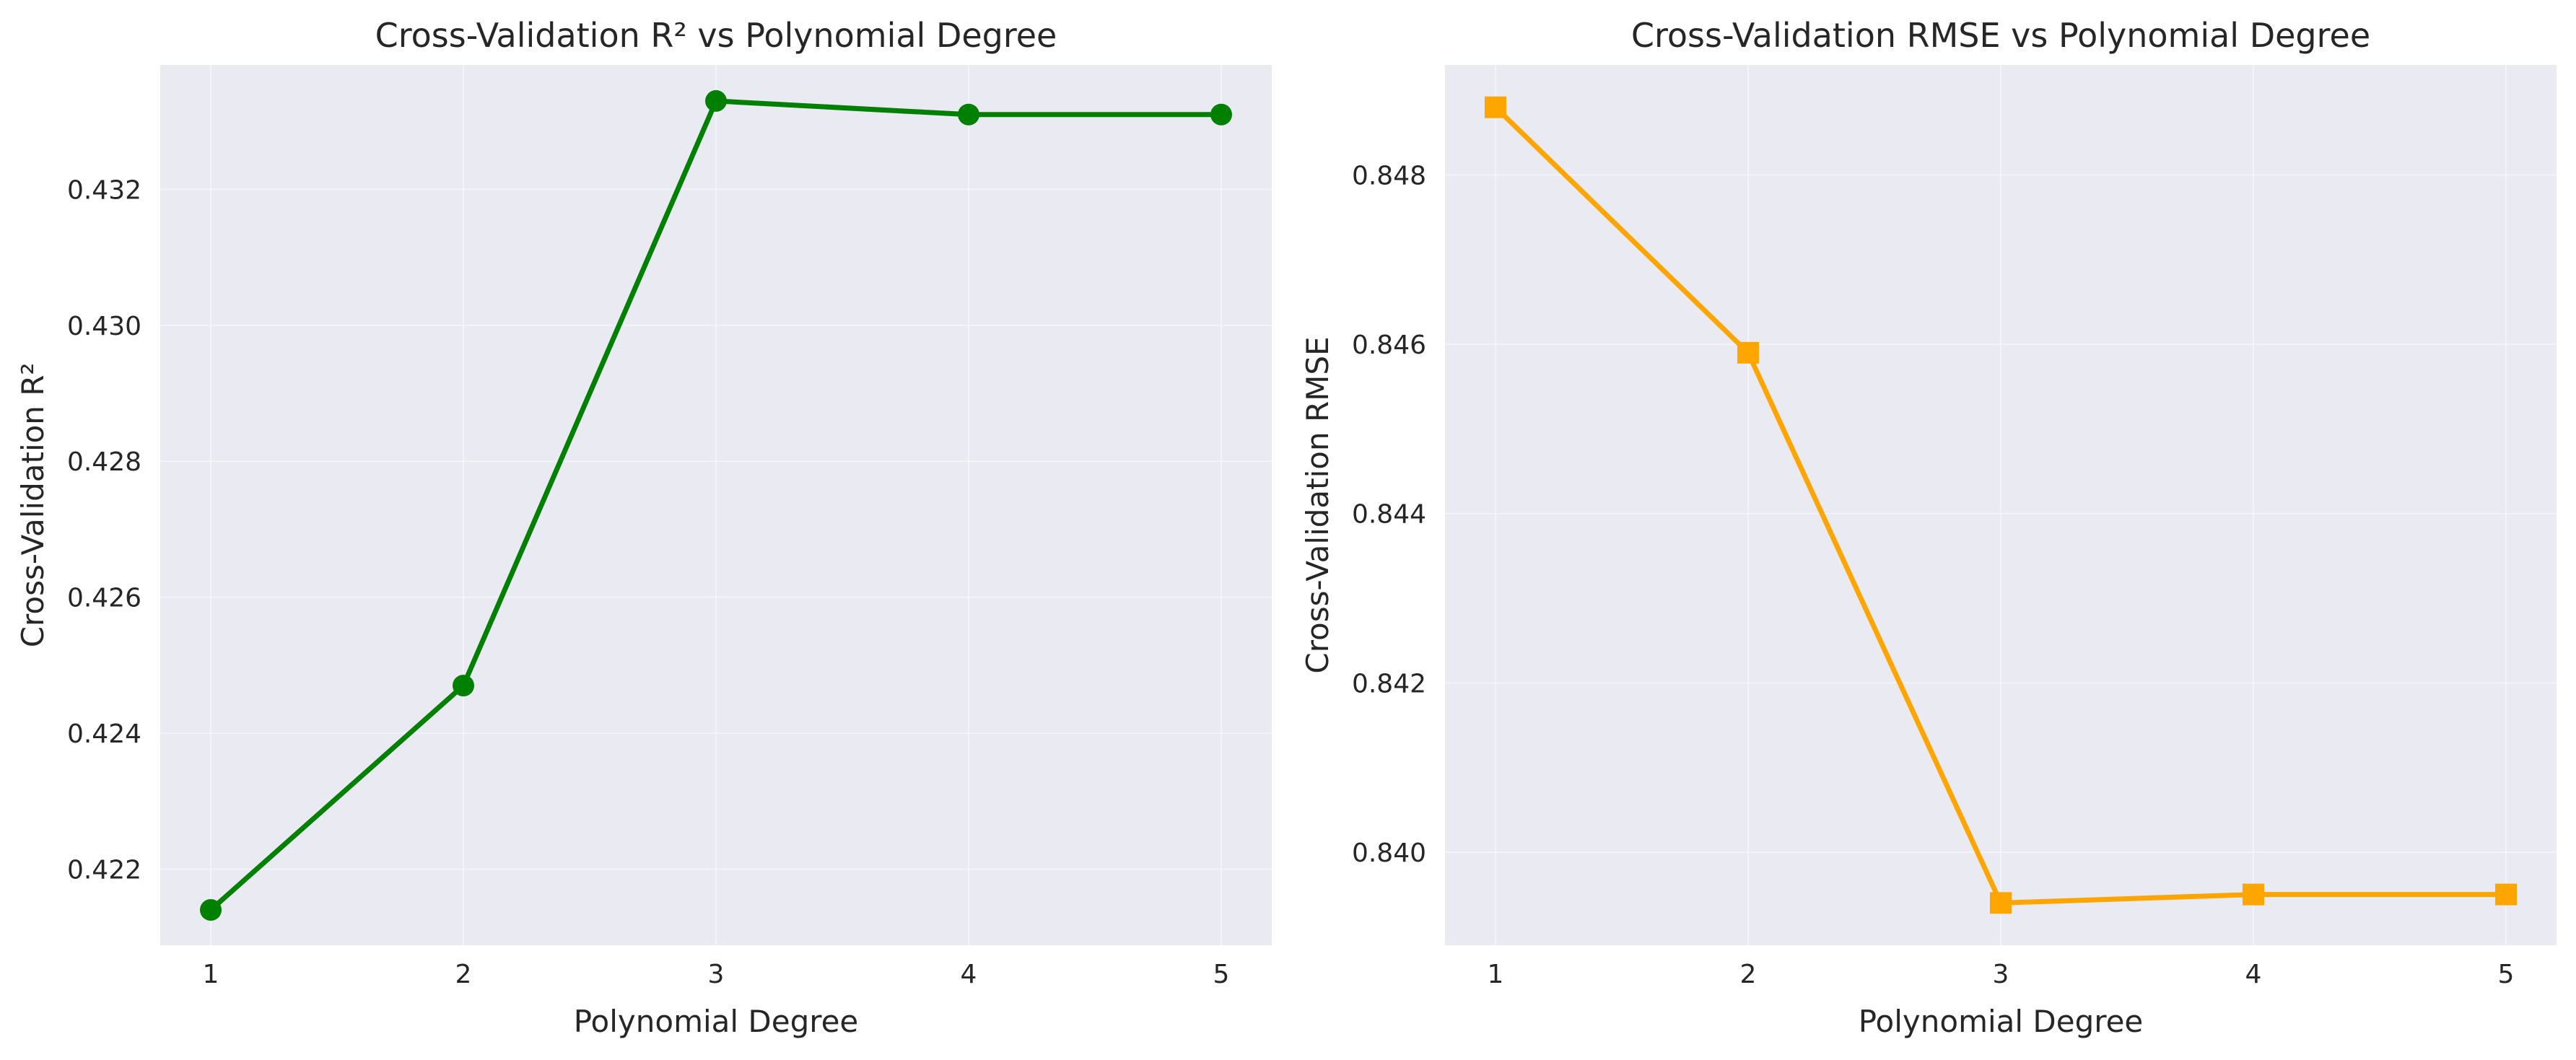  What do you see at coordinates (2506, 974) in the screenshot?
I see `rmse-x-tick-label: 5` at bounding box center [2506, 974].